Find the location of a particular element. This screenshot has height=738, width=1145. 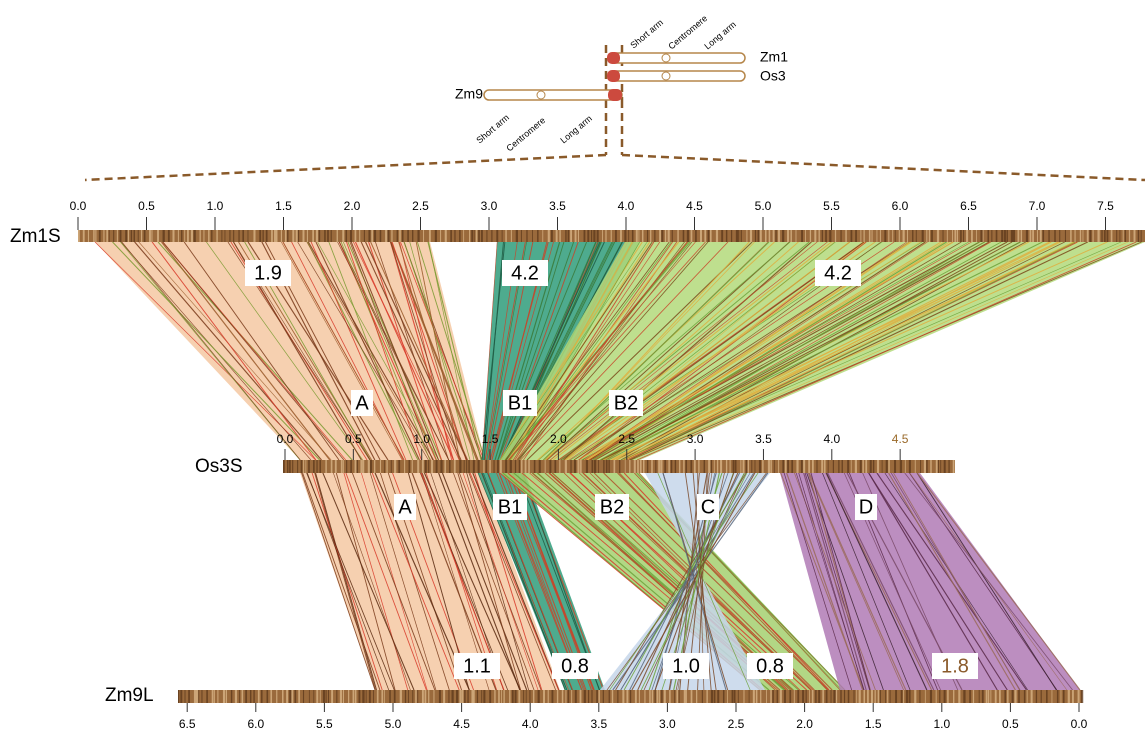

block-label: C is located at coordinates (708, 507).